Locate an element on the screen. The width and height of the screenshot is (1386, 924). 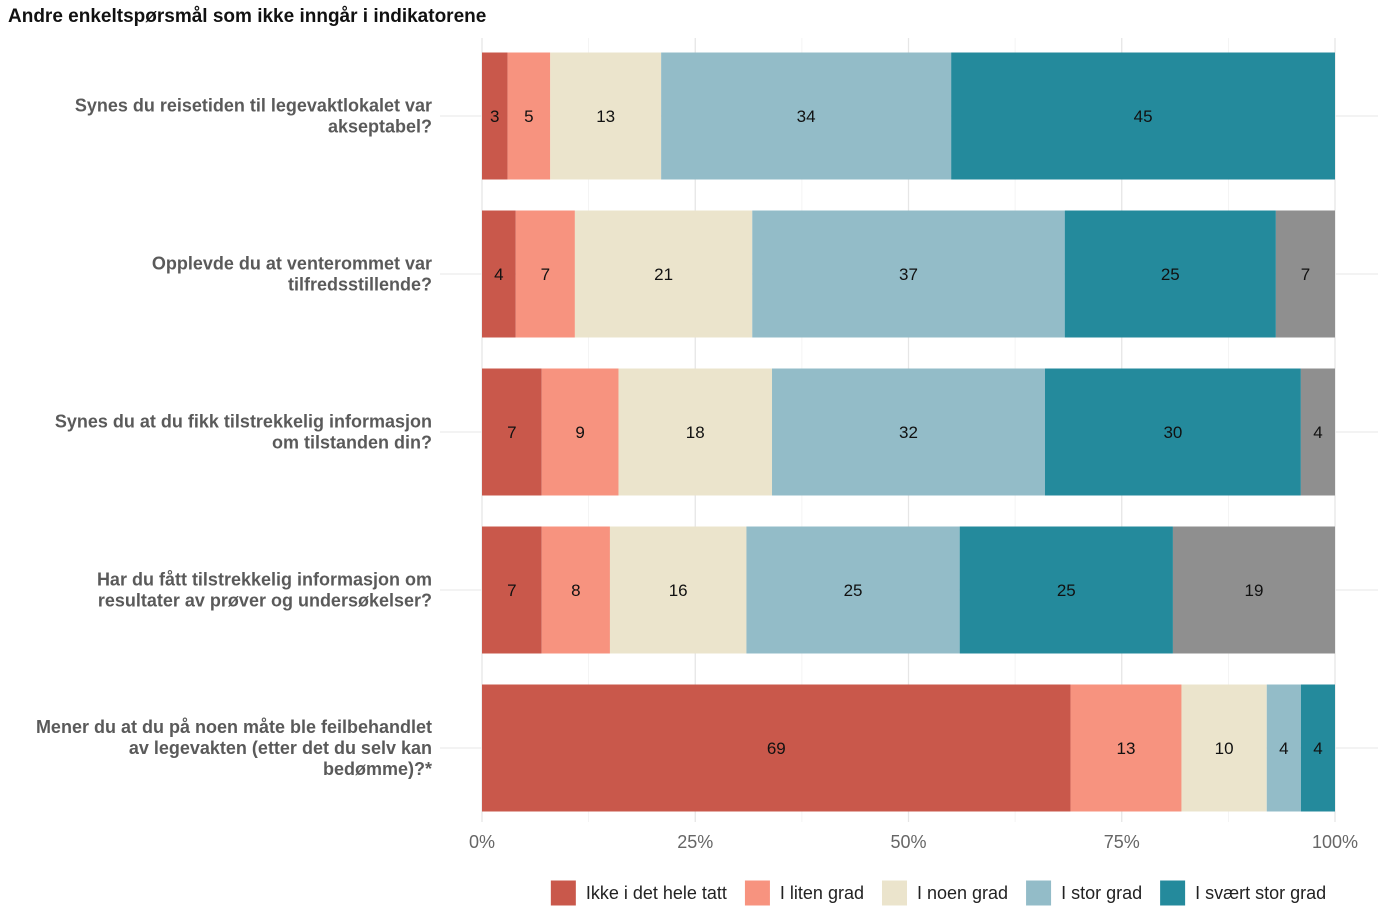
category-label: Opplevde du at venterommet var is located at coordinates (292, 264).